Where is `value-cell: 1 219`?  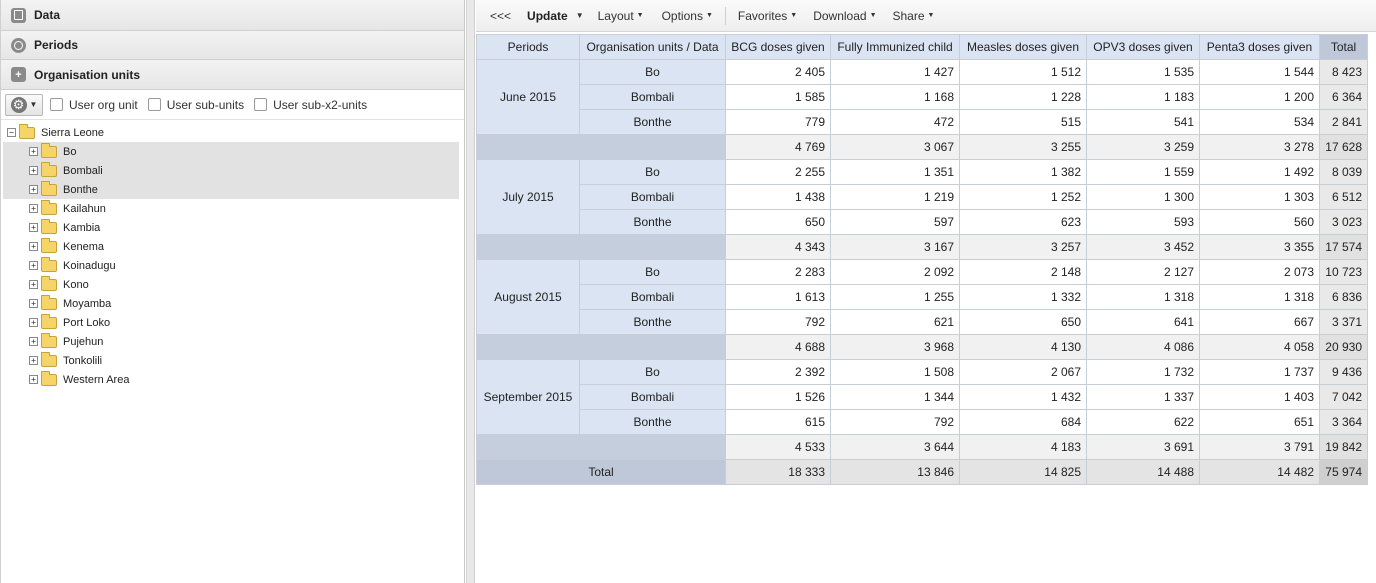 value-cell: 1 219 is located at coordinates (895, 197).